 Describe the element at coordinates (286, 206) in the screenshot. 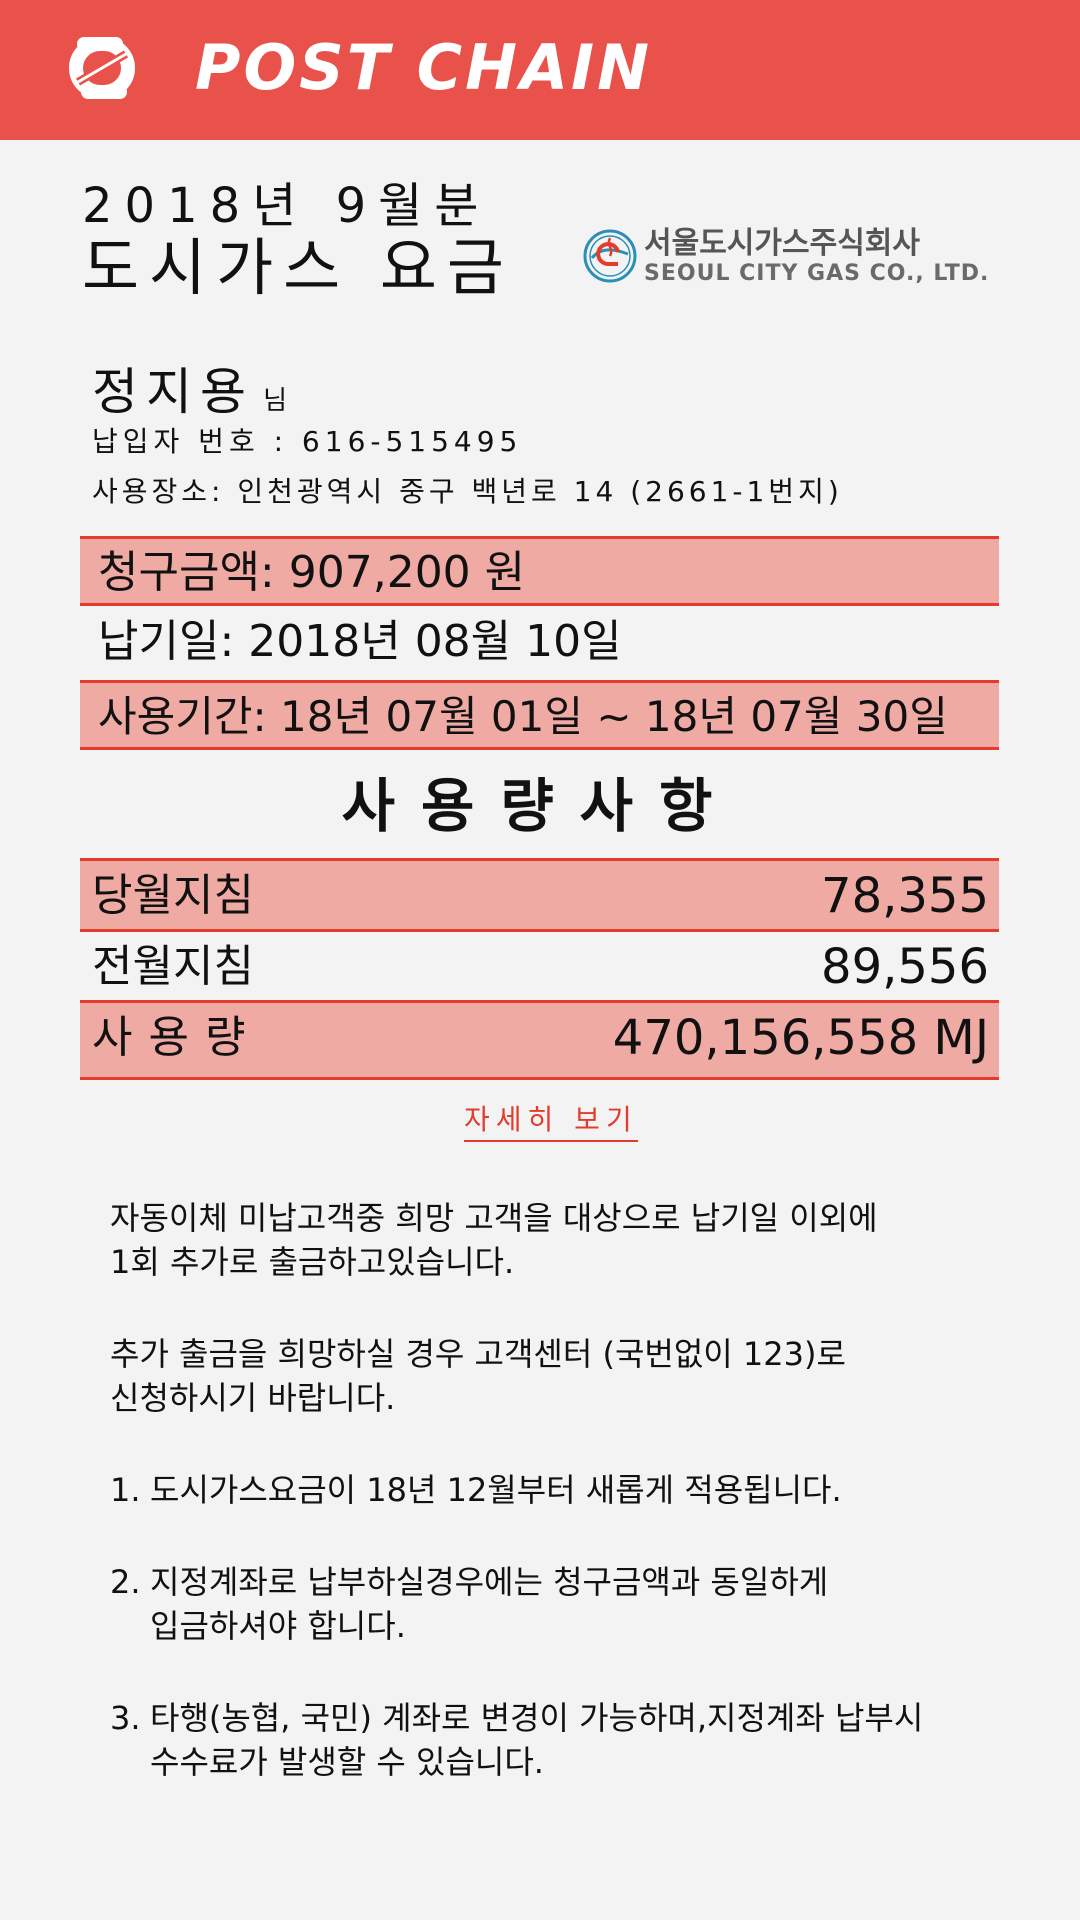

I see `billing-month: 2018년 9월분` at that location.